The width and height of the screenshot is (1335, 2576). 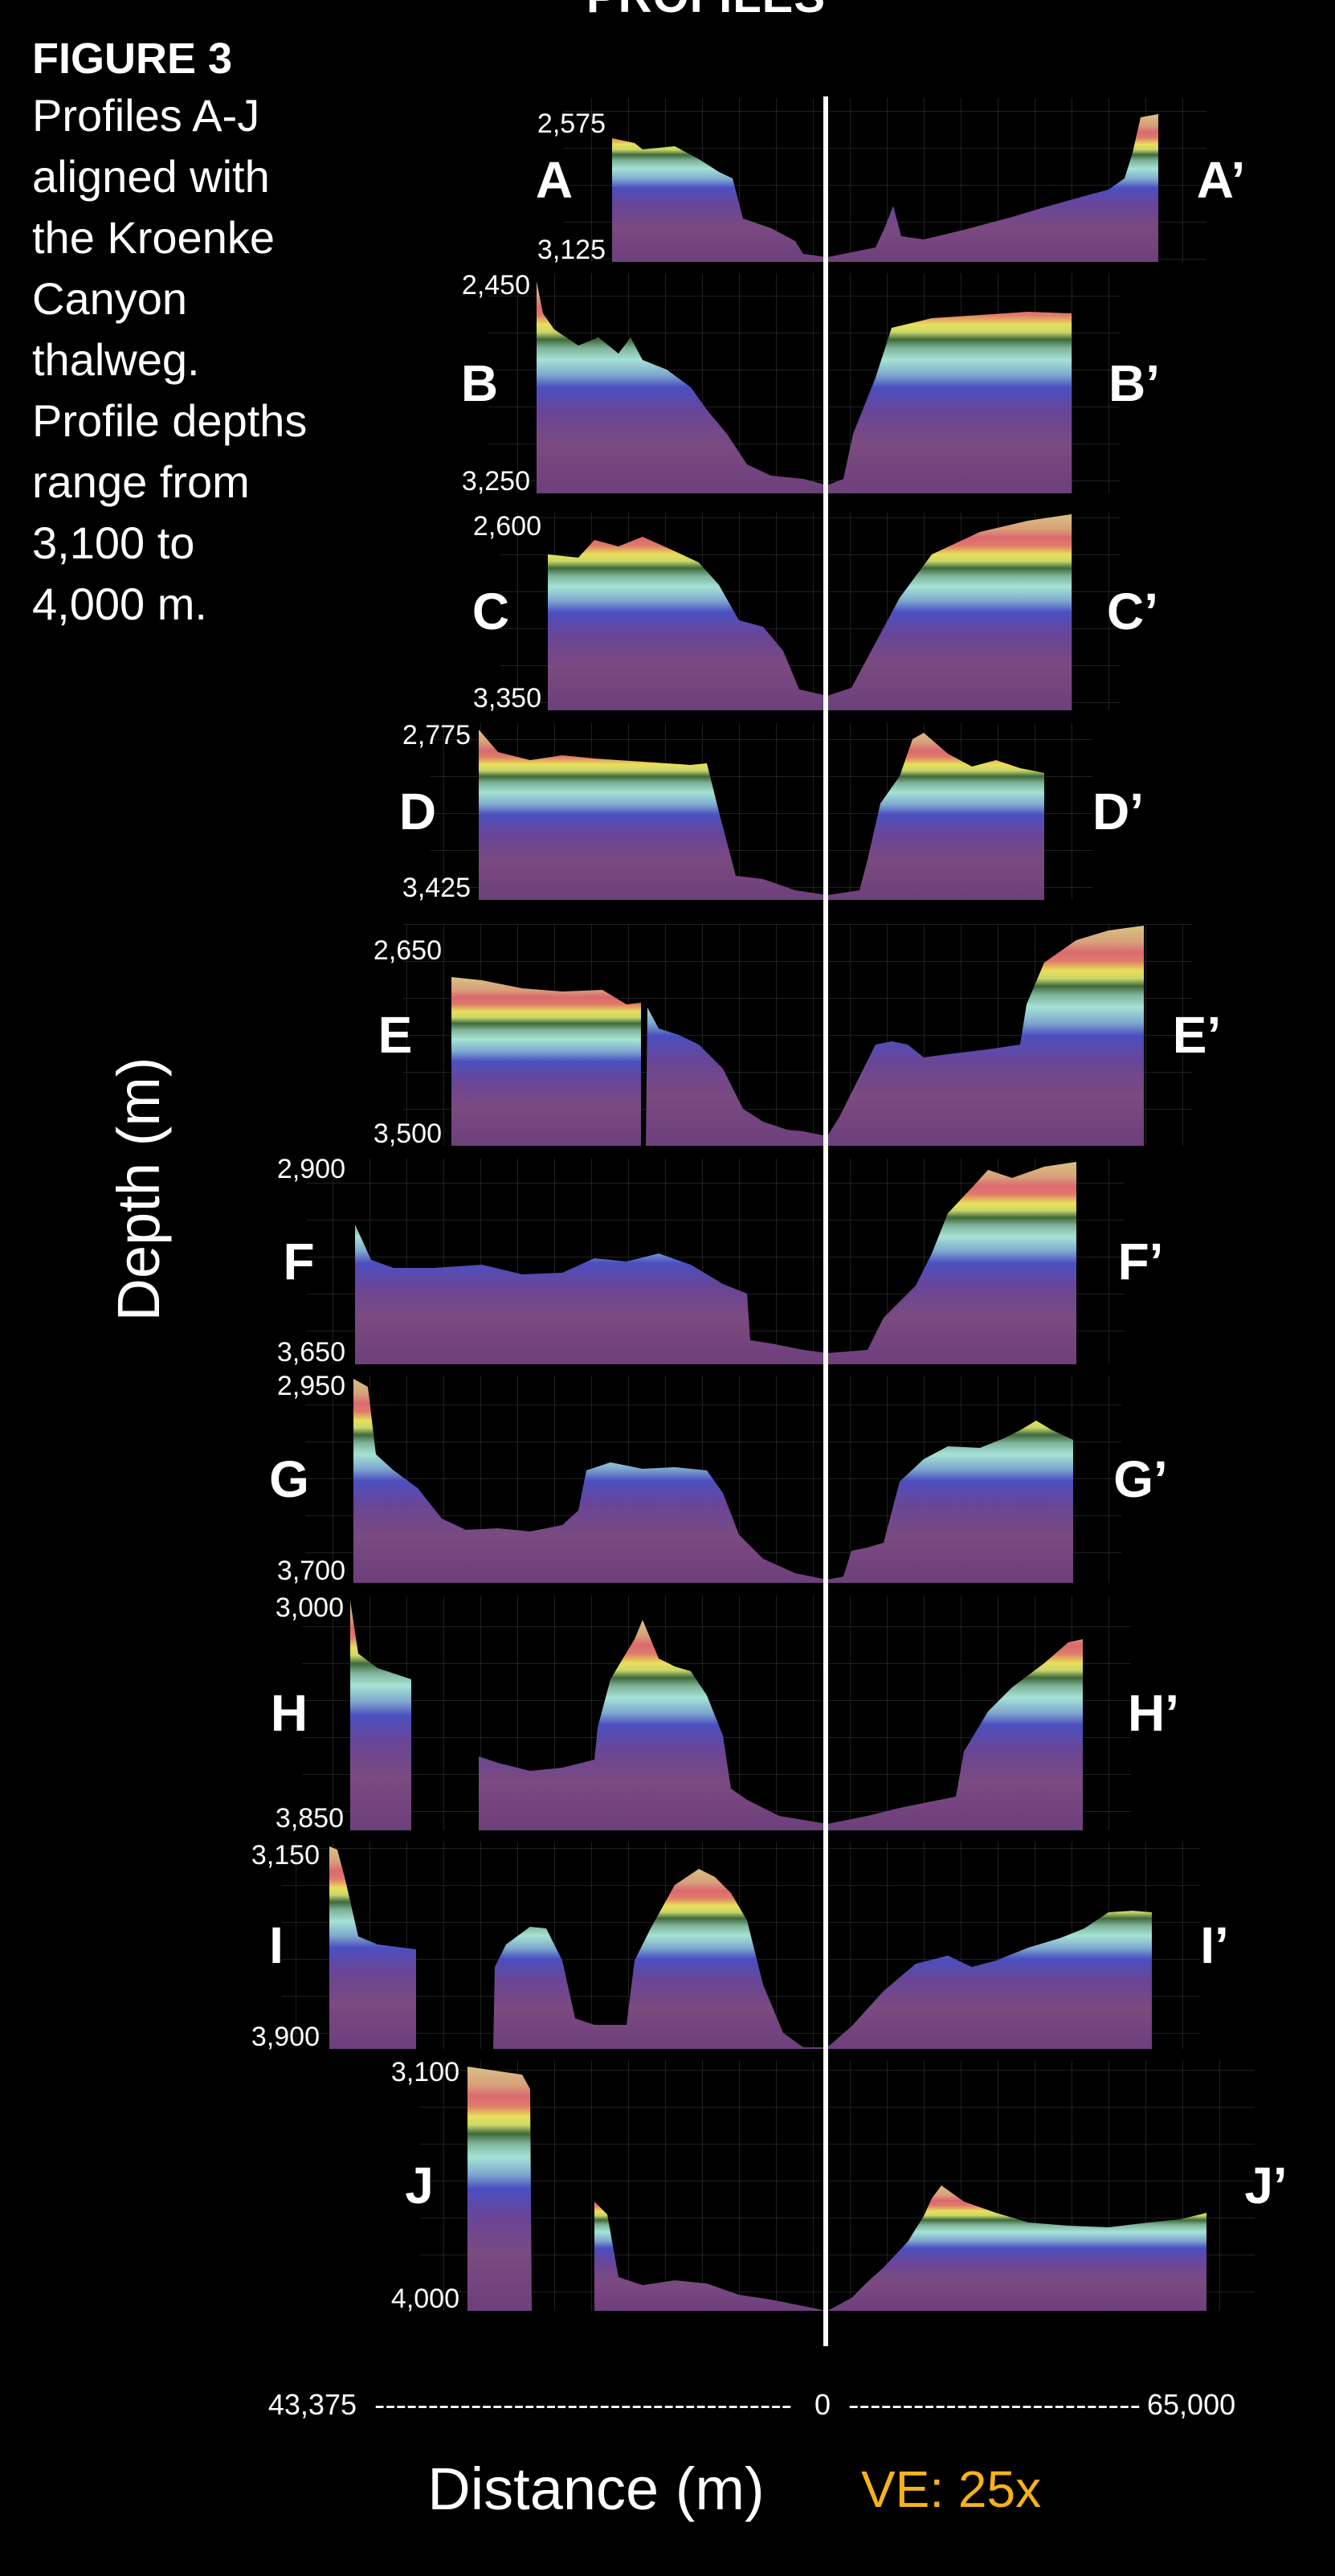 I want to click on profile-end-label: G’, so click(x=1140, y=1479).